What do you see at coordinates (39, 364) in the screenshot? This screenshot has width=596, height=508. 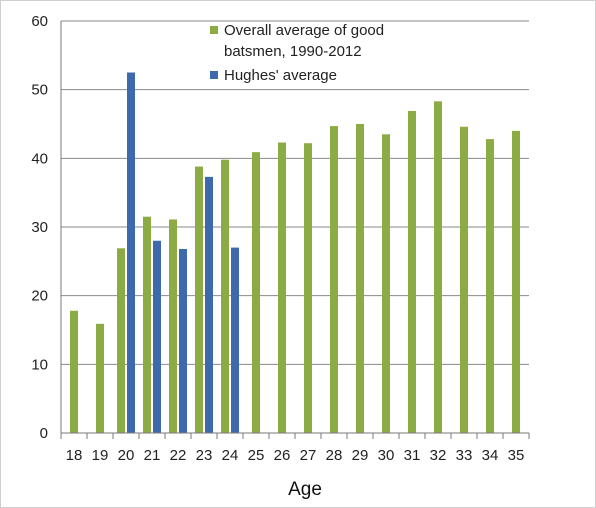 I see `y-tick-label: 10` at bounding box center [39, 364].